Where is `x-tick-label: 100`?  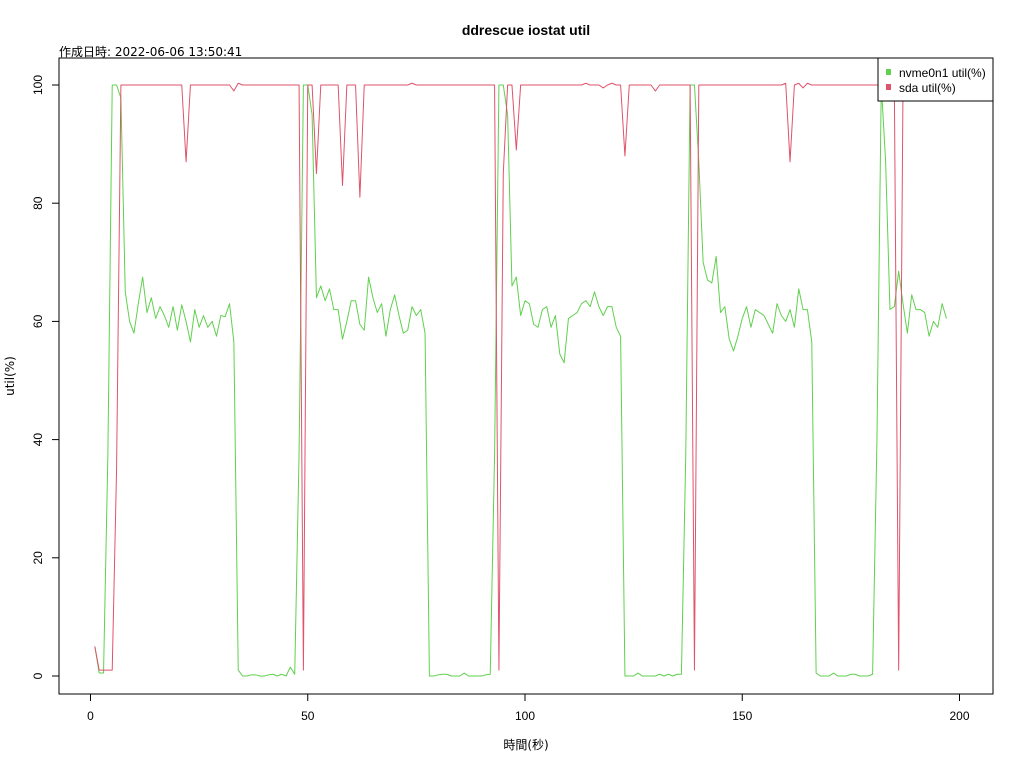
x-tick-label: 100 is located at coordinates (525, 716).